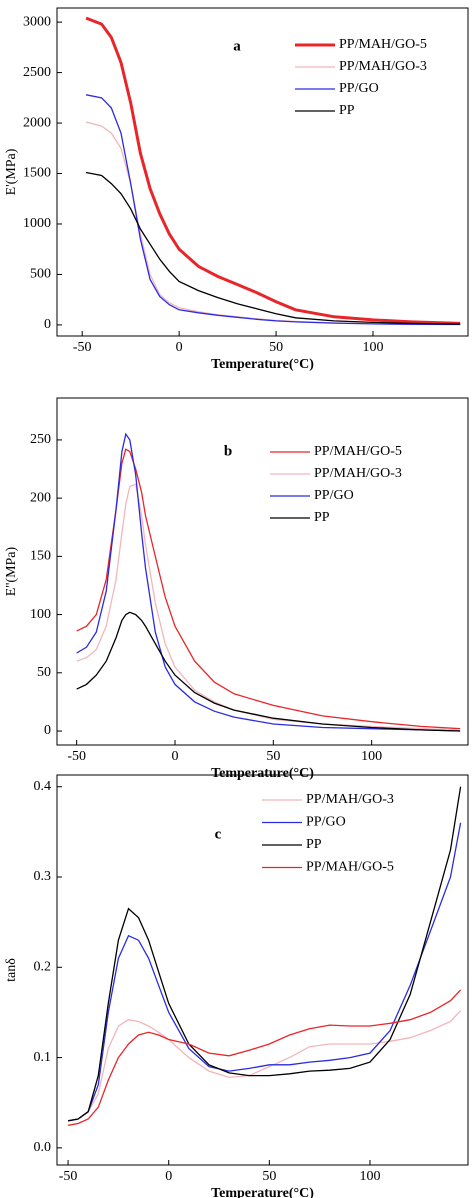 This screenshot has height=1198, width=474. Describe the element at coordinates (237, 46) in the screenshot. I see `panel-label: a` at that location.